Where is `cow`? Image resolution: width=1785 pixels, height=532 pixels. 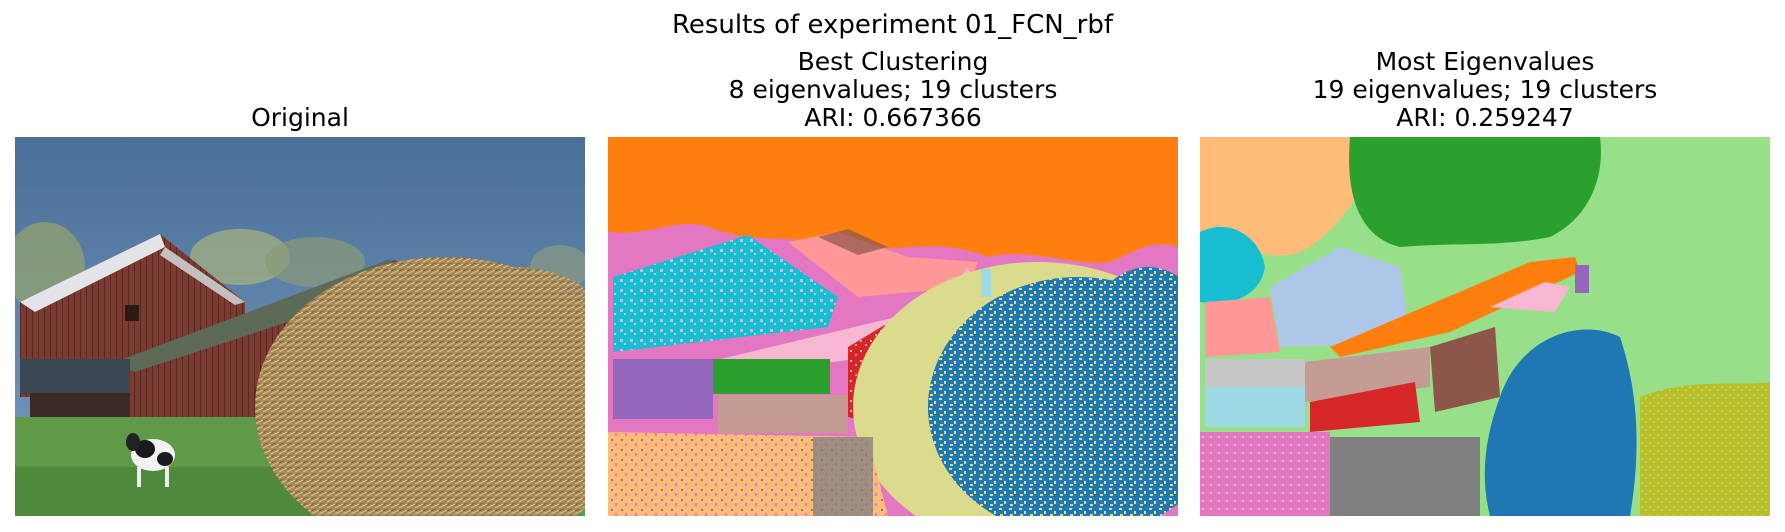 cow is located at coordinates (150, 460).